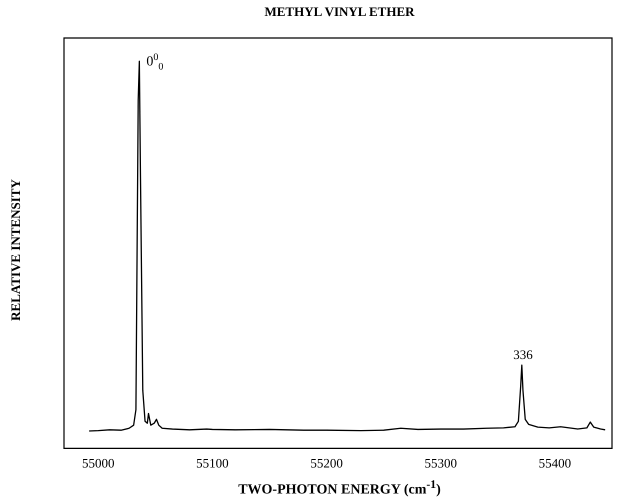 Image resolution: width=619 pixels, height=503 pixels. What do you see at coordinates (523, 354) in the screenshot?
I see `annotation: 336` at bounding box center [523, 354].